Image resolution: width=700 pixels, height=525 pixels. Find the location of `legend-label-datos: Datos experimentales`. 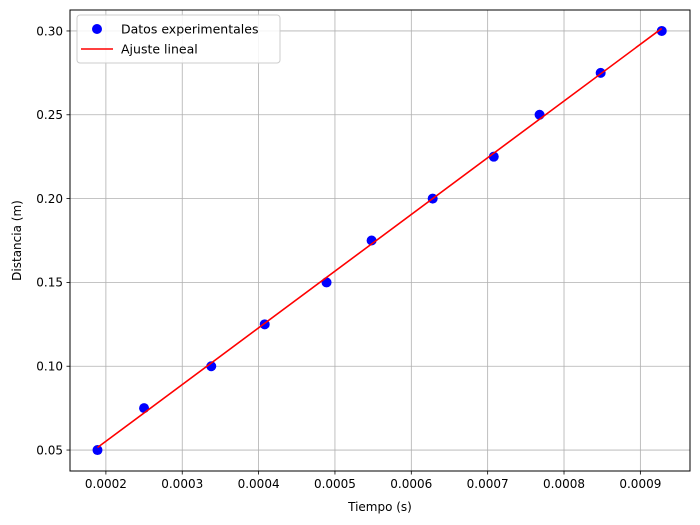

legend-label-datos: Datos experimentales is located at coordinates (189, 29).